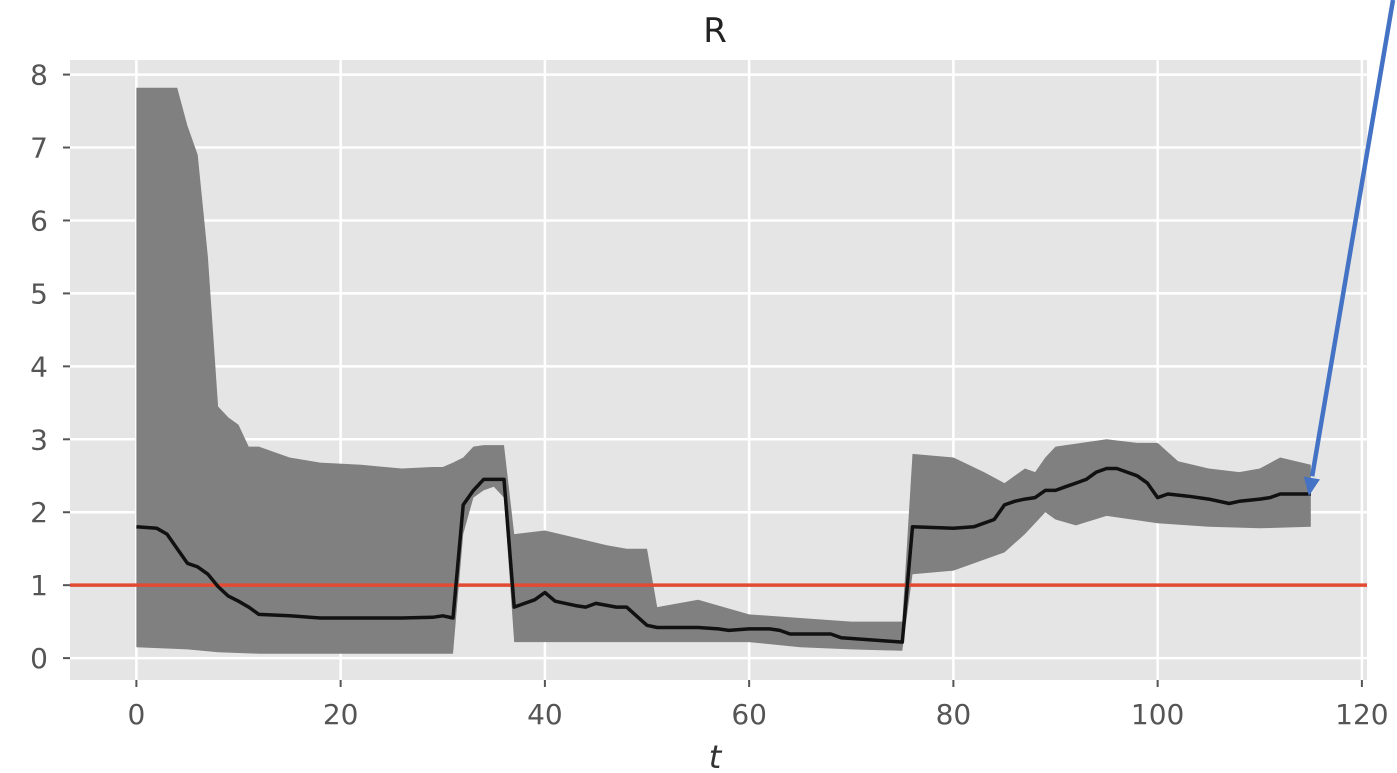  I want to click on y-tick-label: 7, so click(39, 148).